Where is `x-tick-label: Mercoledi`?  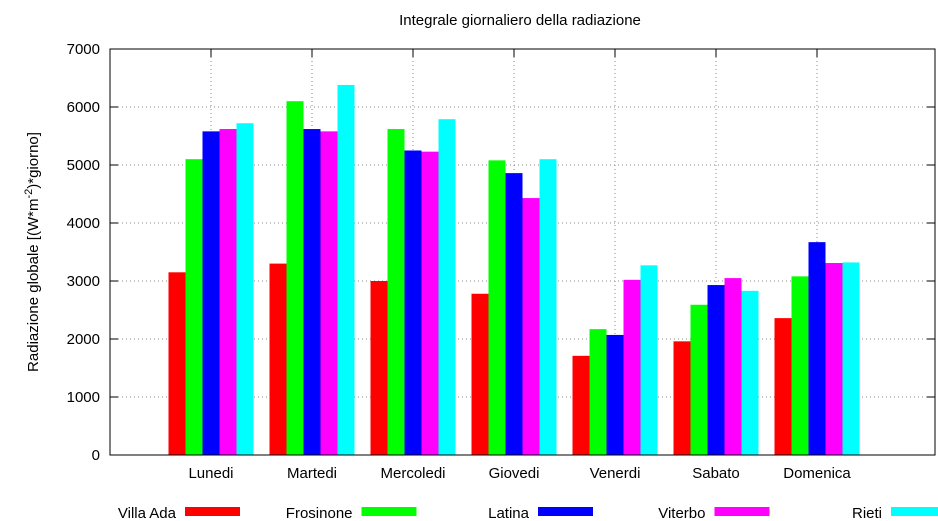
x-tick-label: Mercoledi is located at coordinates (412, 473).